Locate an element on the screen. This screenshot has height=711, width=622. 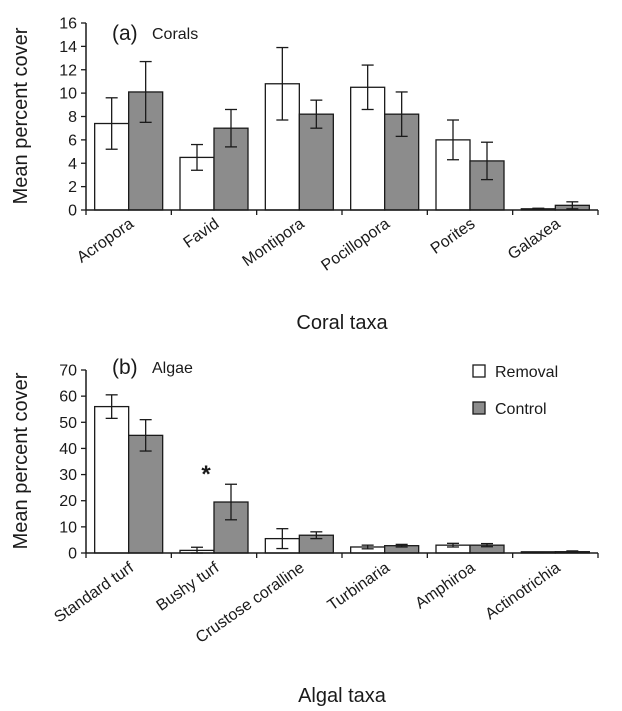
p1-panel-tag: (b) is located at coordinates (125, 367).